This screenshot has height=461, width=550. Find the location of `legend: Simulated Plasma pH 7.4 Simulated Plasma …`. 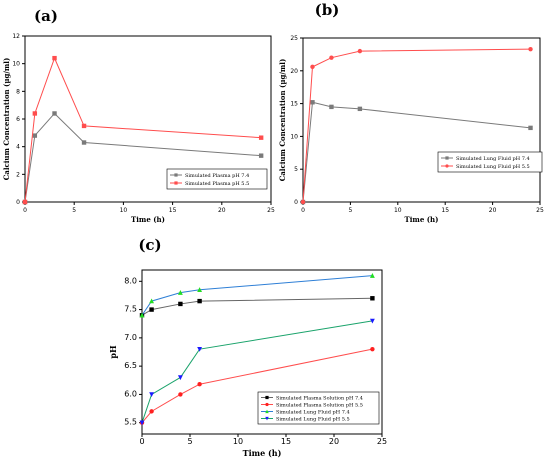

legend: Simulated Plasma pH 7.4 Simulated Plasma … is located at coordinates (217, 179).